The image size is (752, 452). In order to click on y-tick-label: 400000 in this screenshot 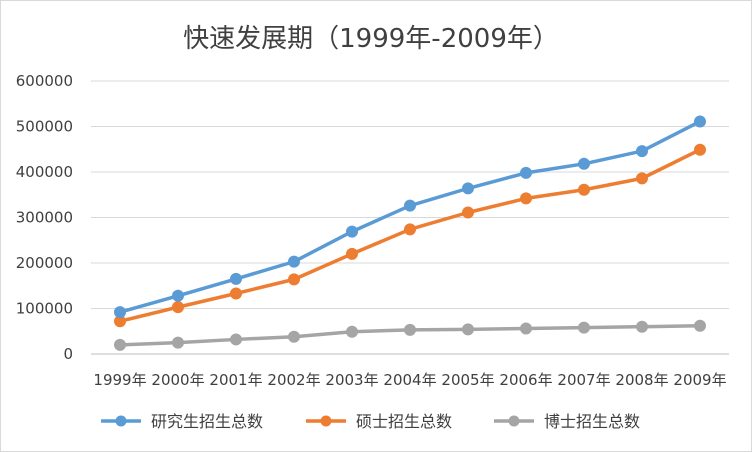, I will do `click(44, 172)`.